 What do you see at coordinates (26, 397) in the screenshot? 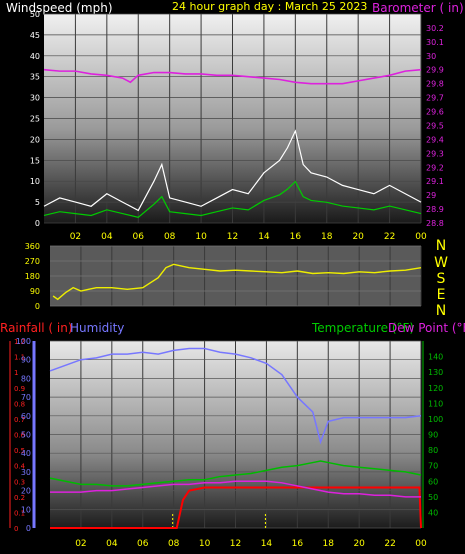
I see `humidity-tick-label: 70` at bounding box center [26, 397].